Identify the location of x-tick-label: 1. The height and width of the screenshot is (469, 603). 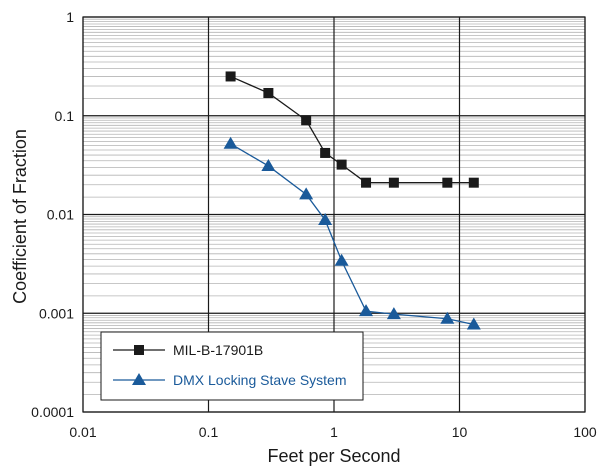
(334, 432).